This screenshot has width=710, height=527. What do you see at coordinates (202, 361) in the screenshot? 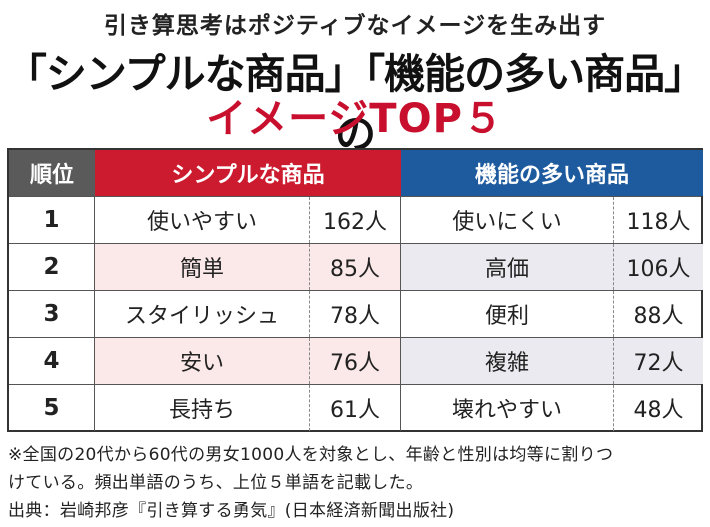
I see `simple-word-cell: 安い` at bounding box center [202, 361].